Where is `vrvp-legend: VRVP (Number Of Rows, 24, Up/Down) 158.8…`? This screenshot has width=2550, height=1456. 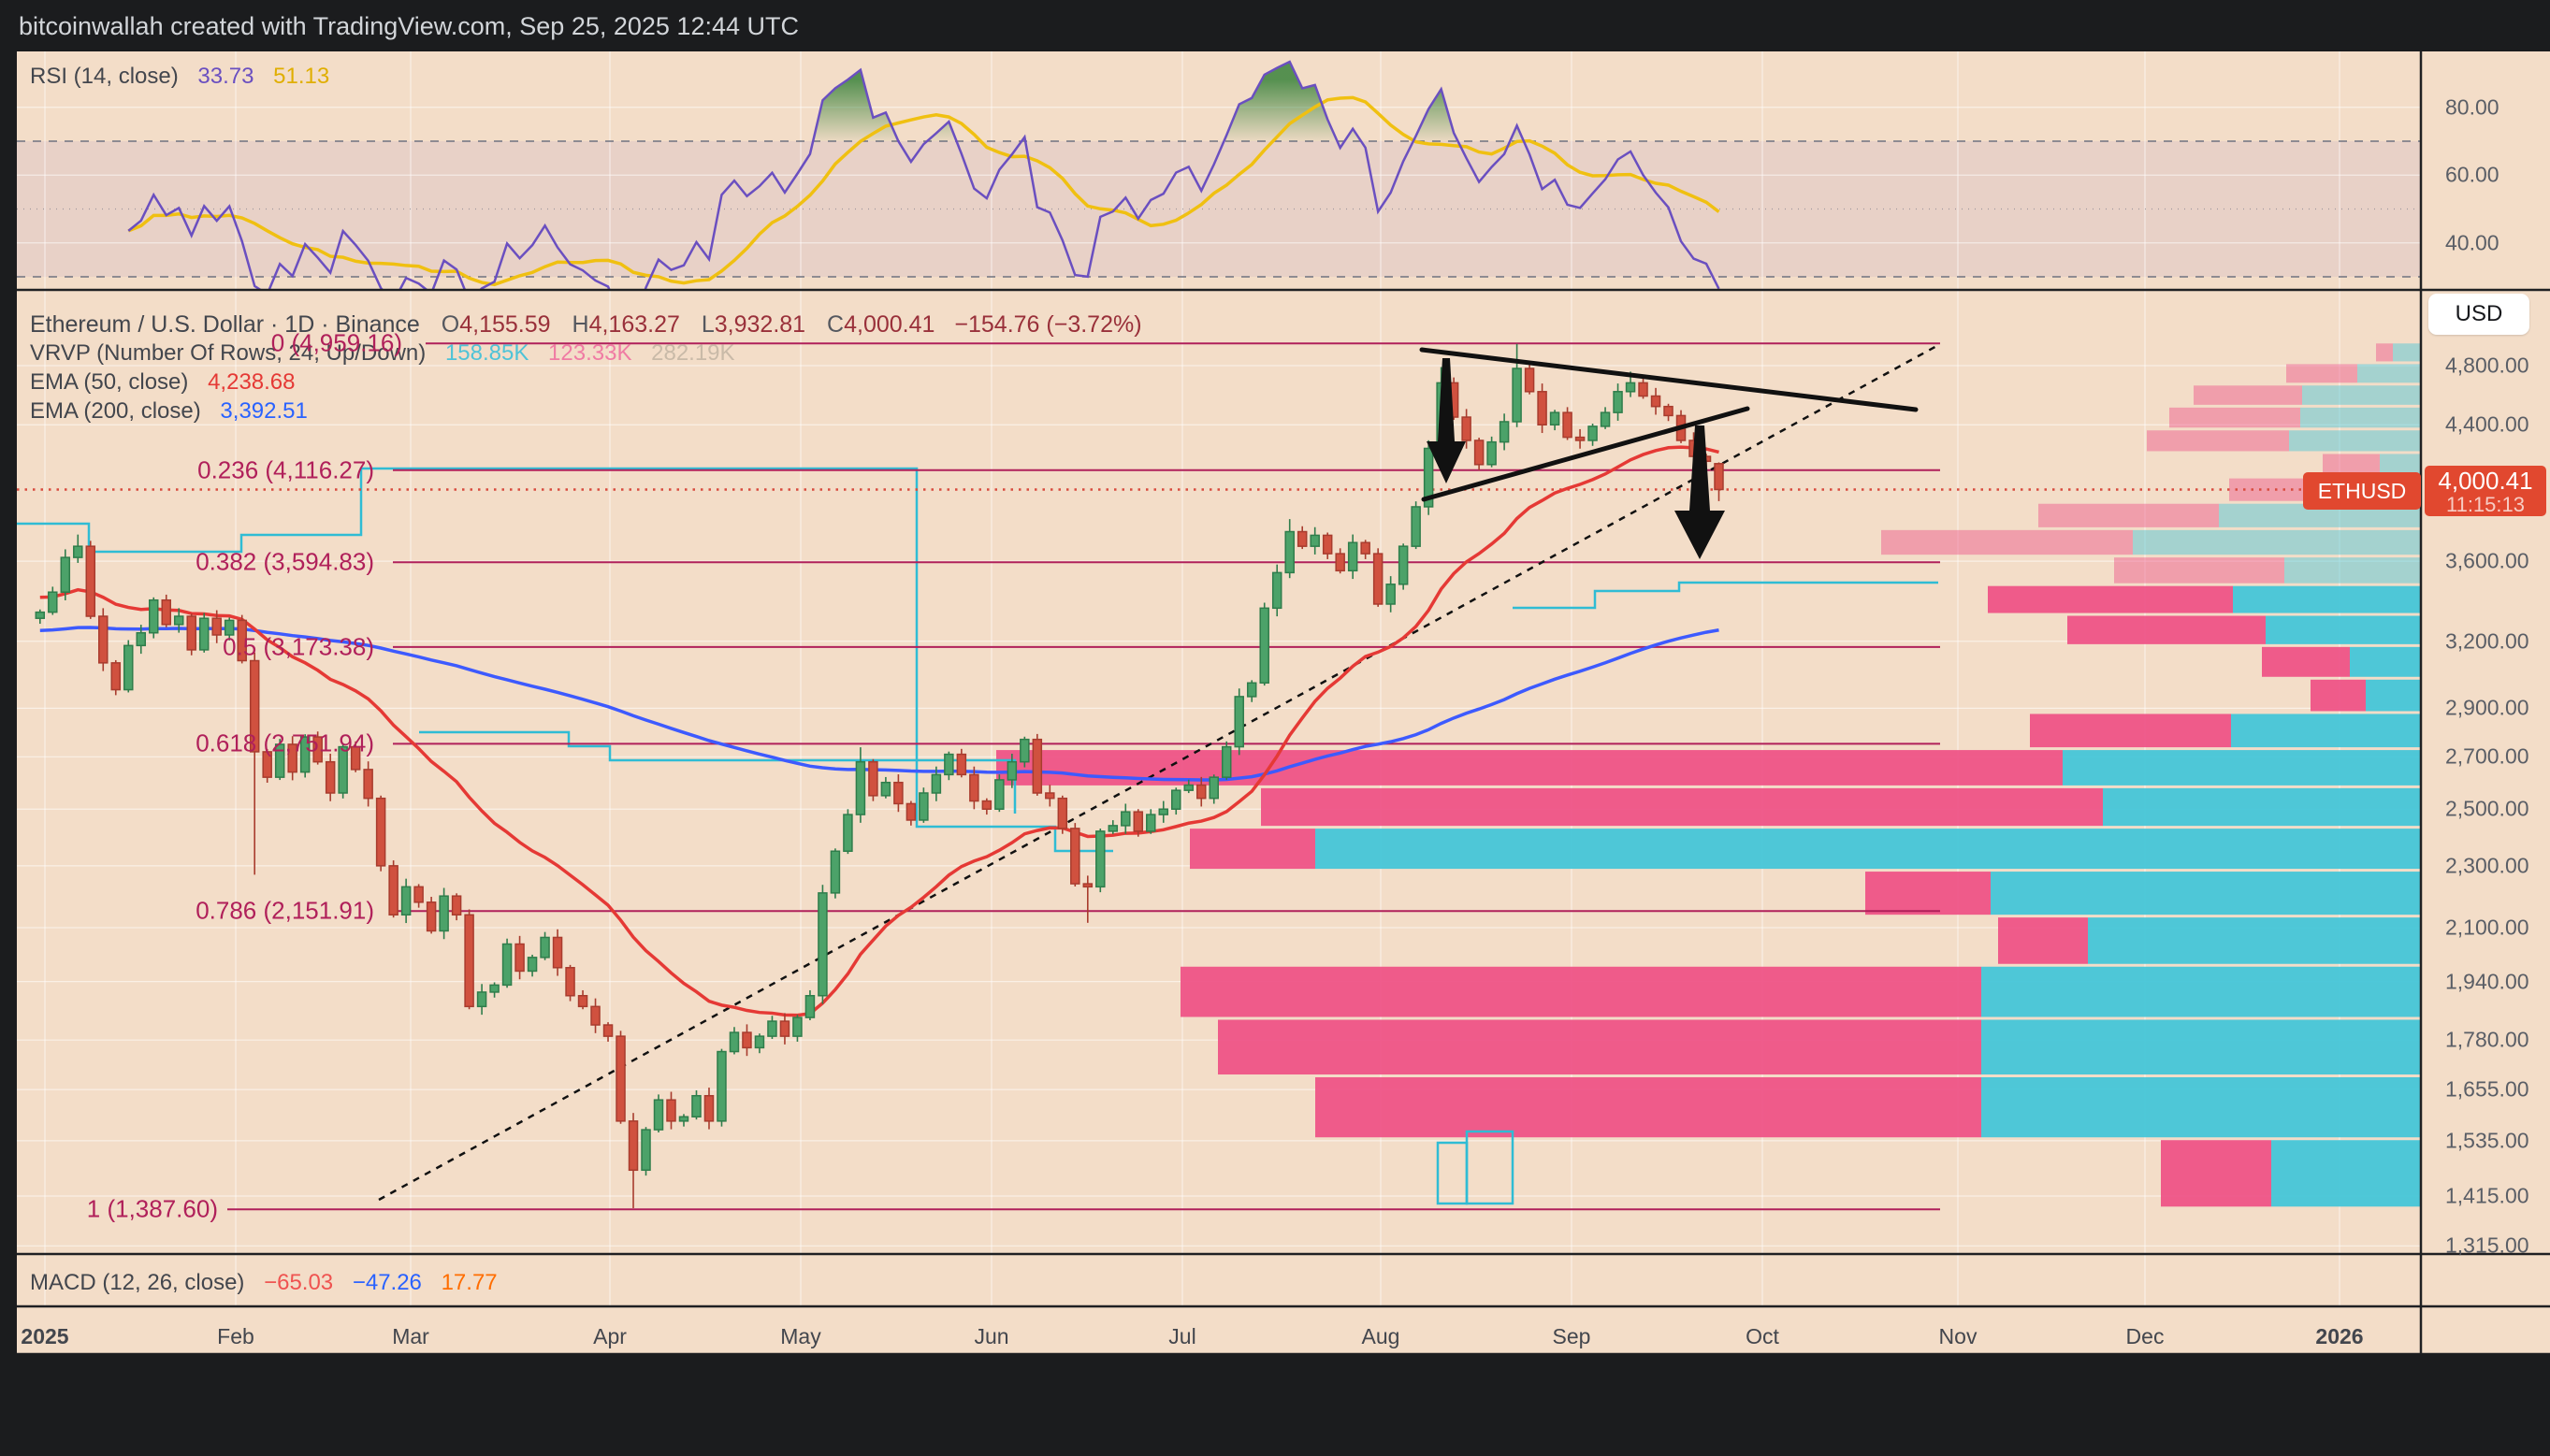
vrvp-legend: VRVP (Number Of Rows, 24, Up/Down) 158.8… is located at coordinates (382, 353).